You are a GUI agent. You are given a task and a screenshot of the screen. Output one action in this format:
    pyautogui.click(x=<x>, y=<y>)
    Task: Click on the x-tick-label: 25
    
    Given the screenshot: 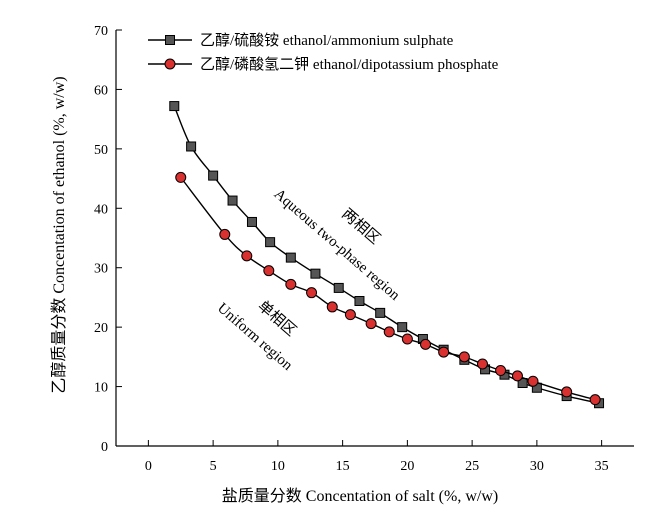 What is the action you would take?
    pyautogui.click(x=472, y=466)
    